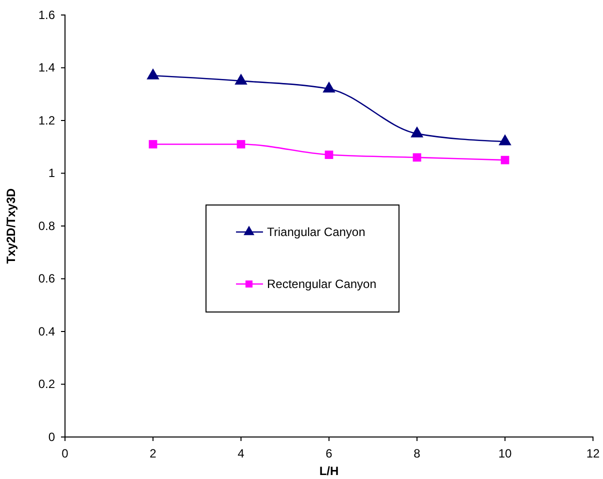 This screenshot has height=479, width=603. I want to click on y-tick-label: 1.2, so click(47, 120).